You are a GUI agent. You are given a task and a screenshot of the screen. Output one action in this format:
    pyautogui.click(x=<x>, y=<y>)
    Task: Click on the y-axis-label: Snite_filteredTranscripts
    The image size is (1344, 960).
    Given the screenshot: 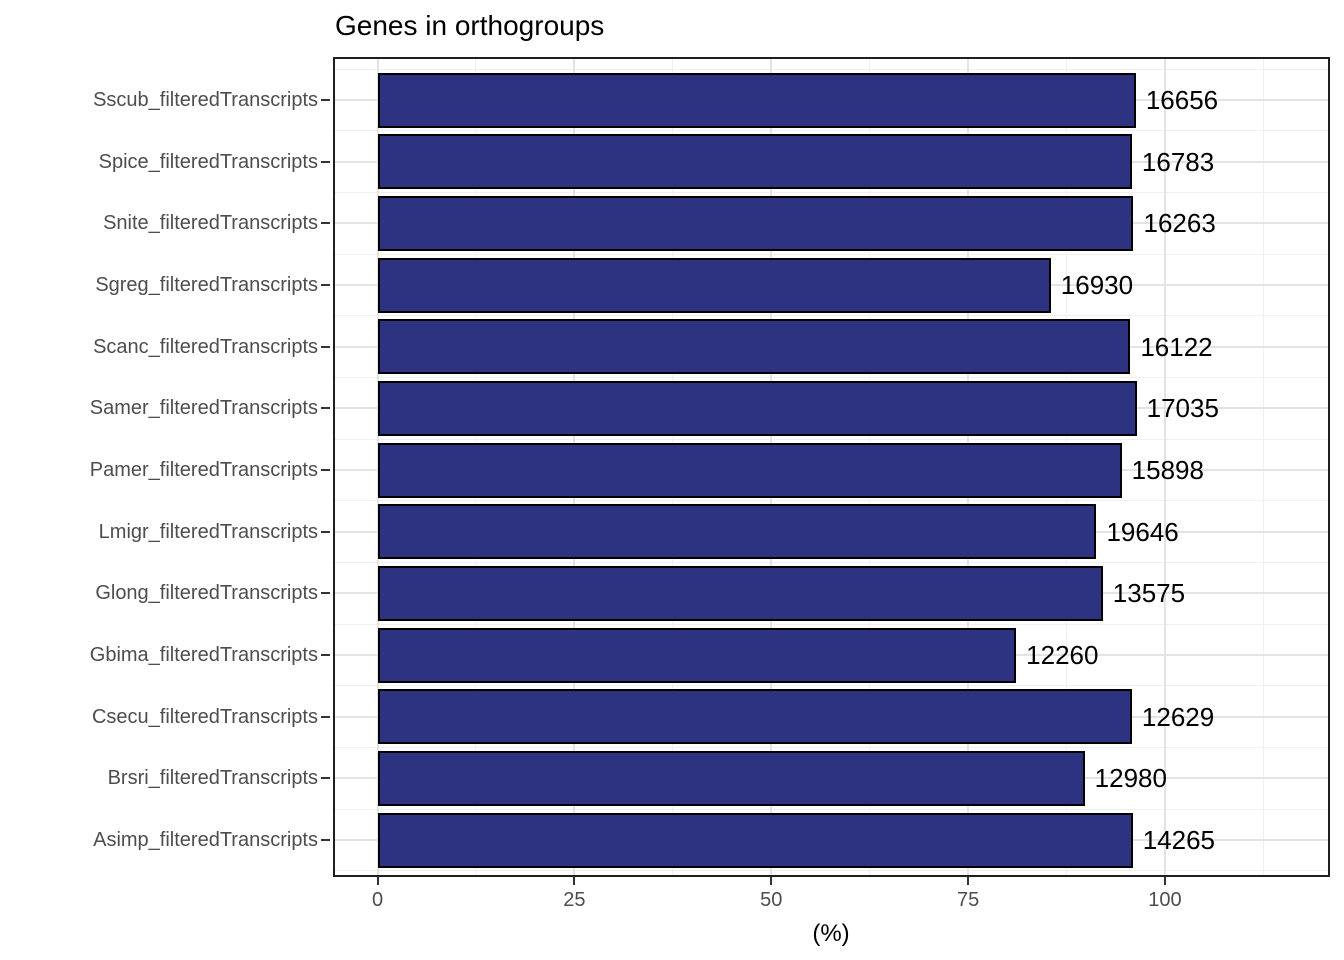 What is the action you would take?
    pyautogui.click(x=210, y=223)
    